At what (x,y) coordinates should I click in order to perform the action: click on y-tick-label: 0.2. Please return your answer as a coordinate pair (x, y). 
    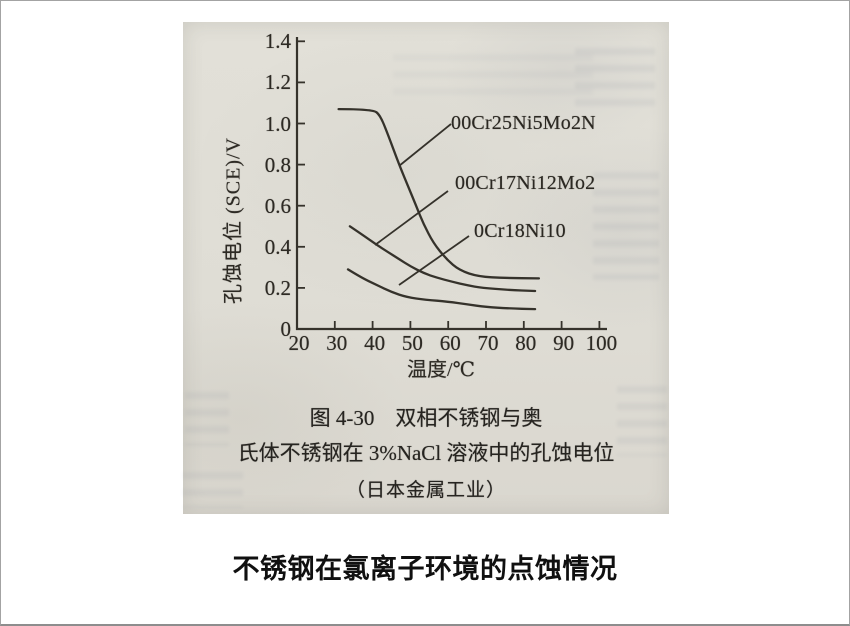
    Looking at the image, I should click on (277, 287).